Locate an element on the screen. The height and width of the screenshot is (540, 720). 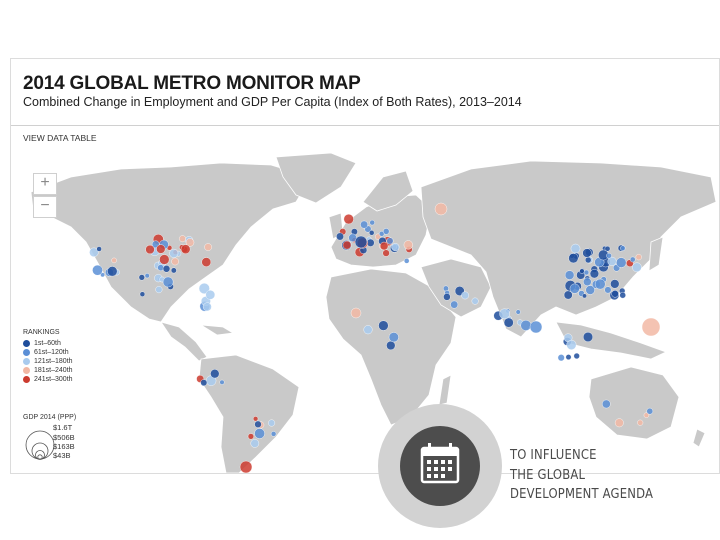
zoom-in-button: + is located at coordinates (45, 184).